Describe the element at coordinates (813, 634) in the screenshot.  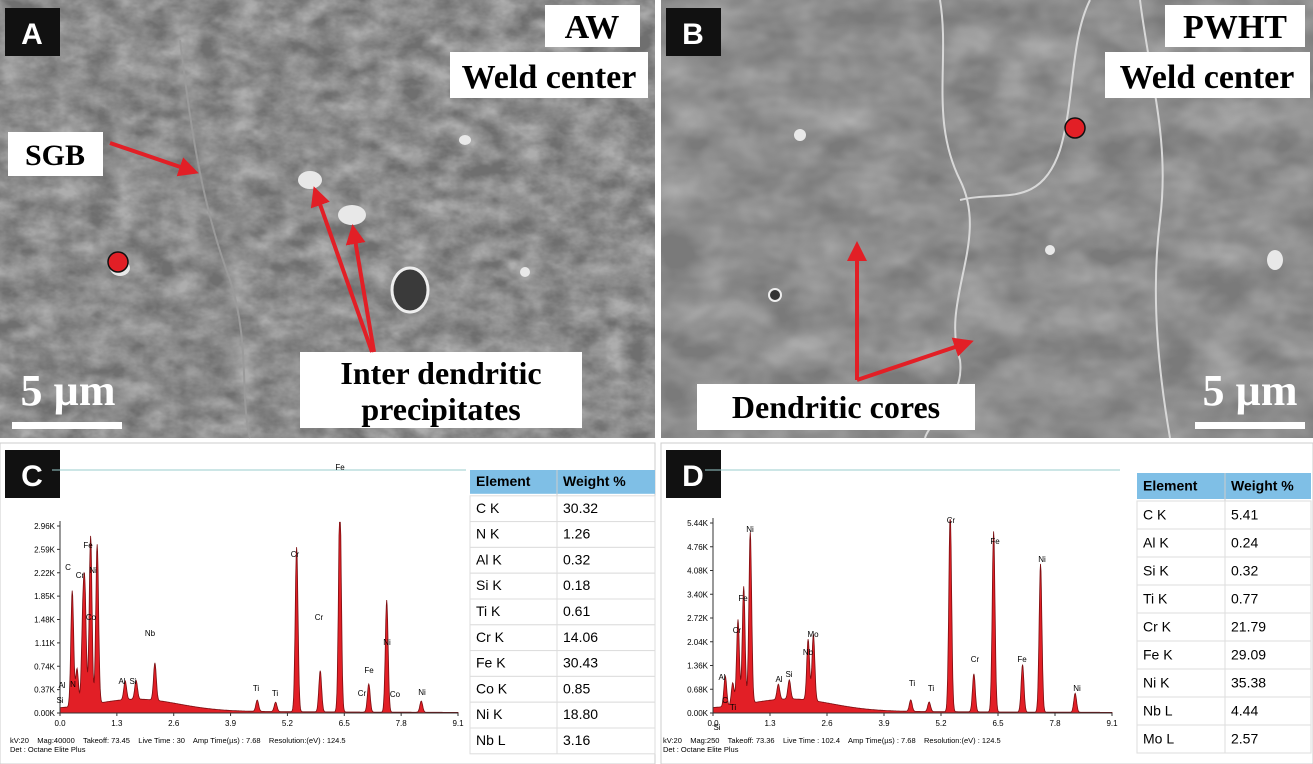
I see `peak-label: Mo` at that location.